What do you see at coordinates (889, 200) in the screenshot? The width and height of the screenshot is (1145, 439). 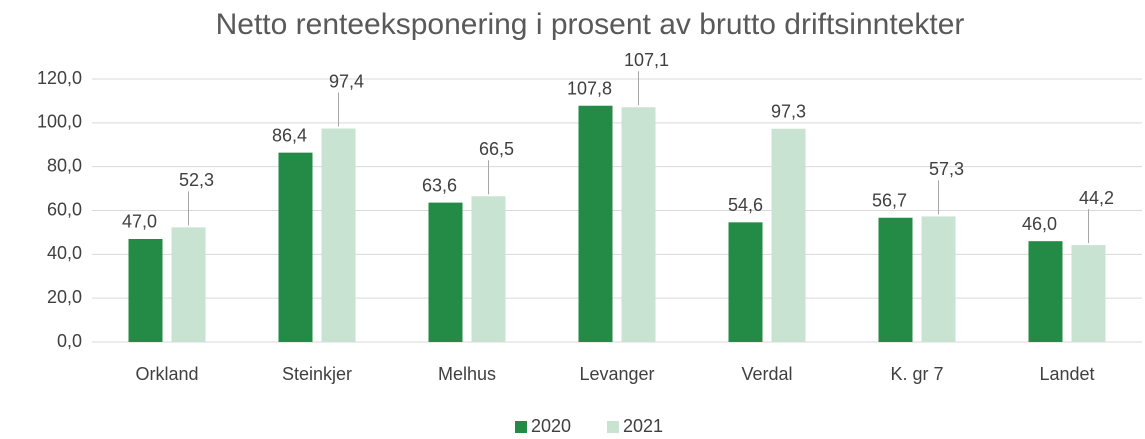 I see `data-label: 56,7` at bounding box center [889, 200].